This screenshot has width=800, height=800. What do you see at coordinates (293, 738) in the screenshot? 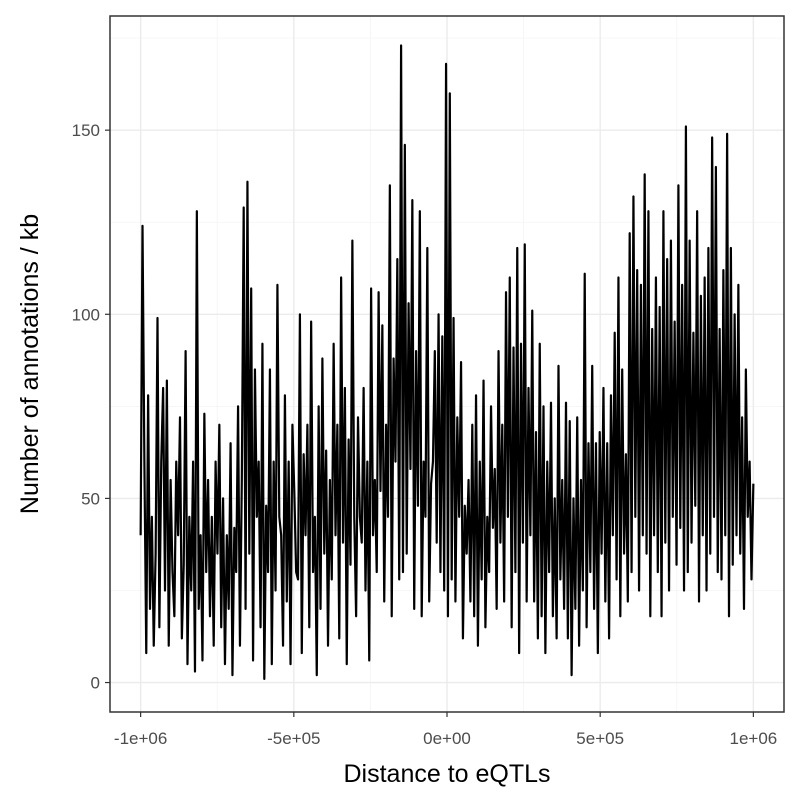
I see `x-tick-label: -5e+05` at bounding box center [293, 738].